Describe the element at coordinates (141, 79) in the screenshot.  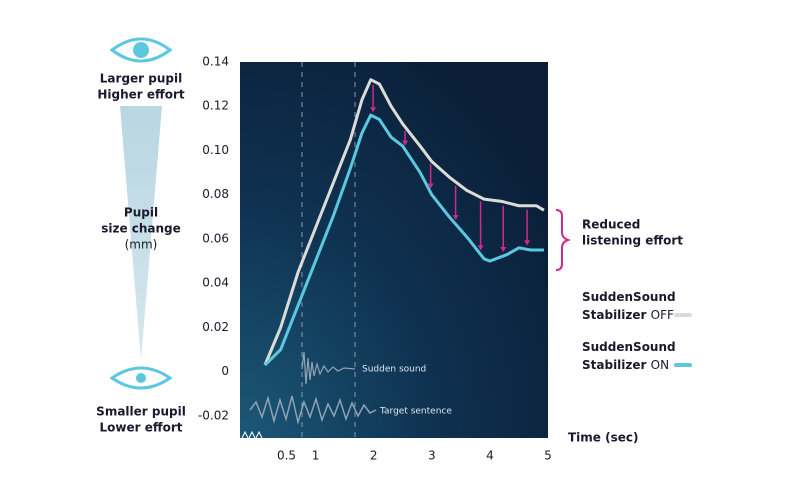
I see `scale-label: Larger pupil` at that location.